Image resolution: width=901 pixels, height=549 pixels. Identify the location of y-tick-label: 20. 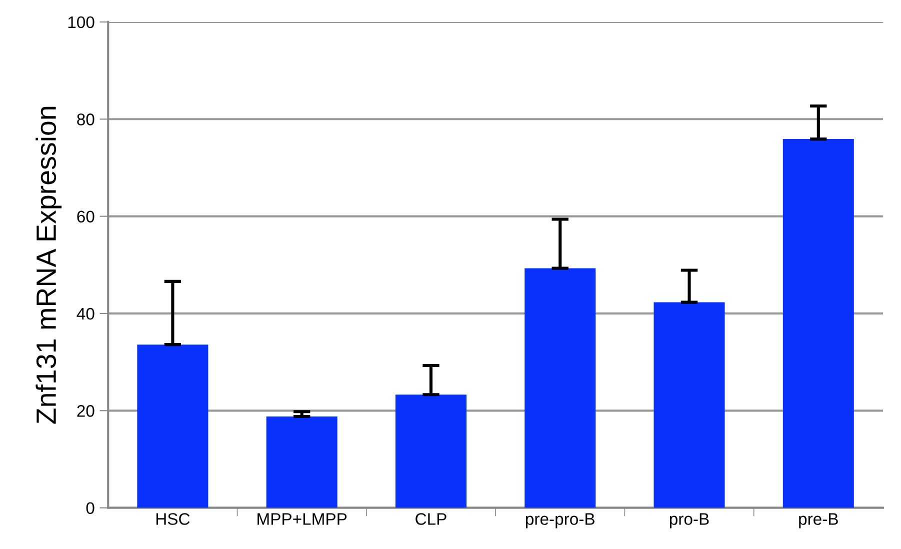
(85, 411).